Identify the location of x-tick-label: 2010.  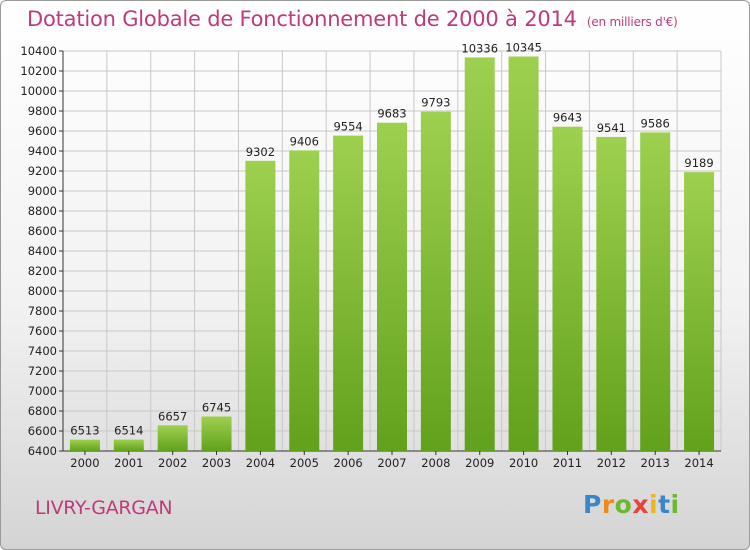
(523, 463).